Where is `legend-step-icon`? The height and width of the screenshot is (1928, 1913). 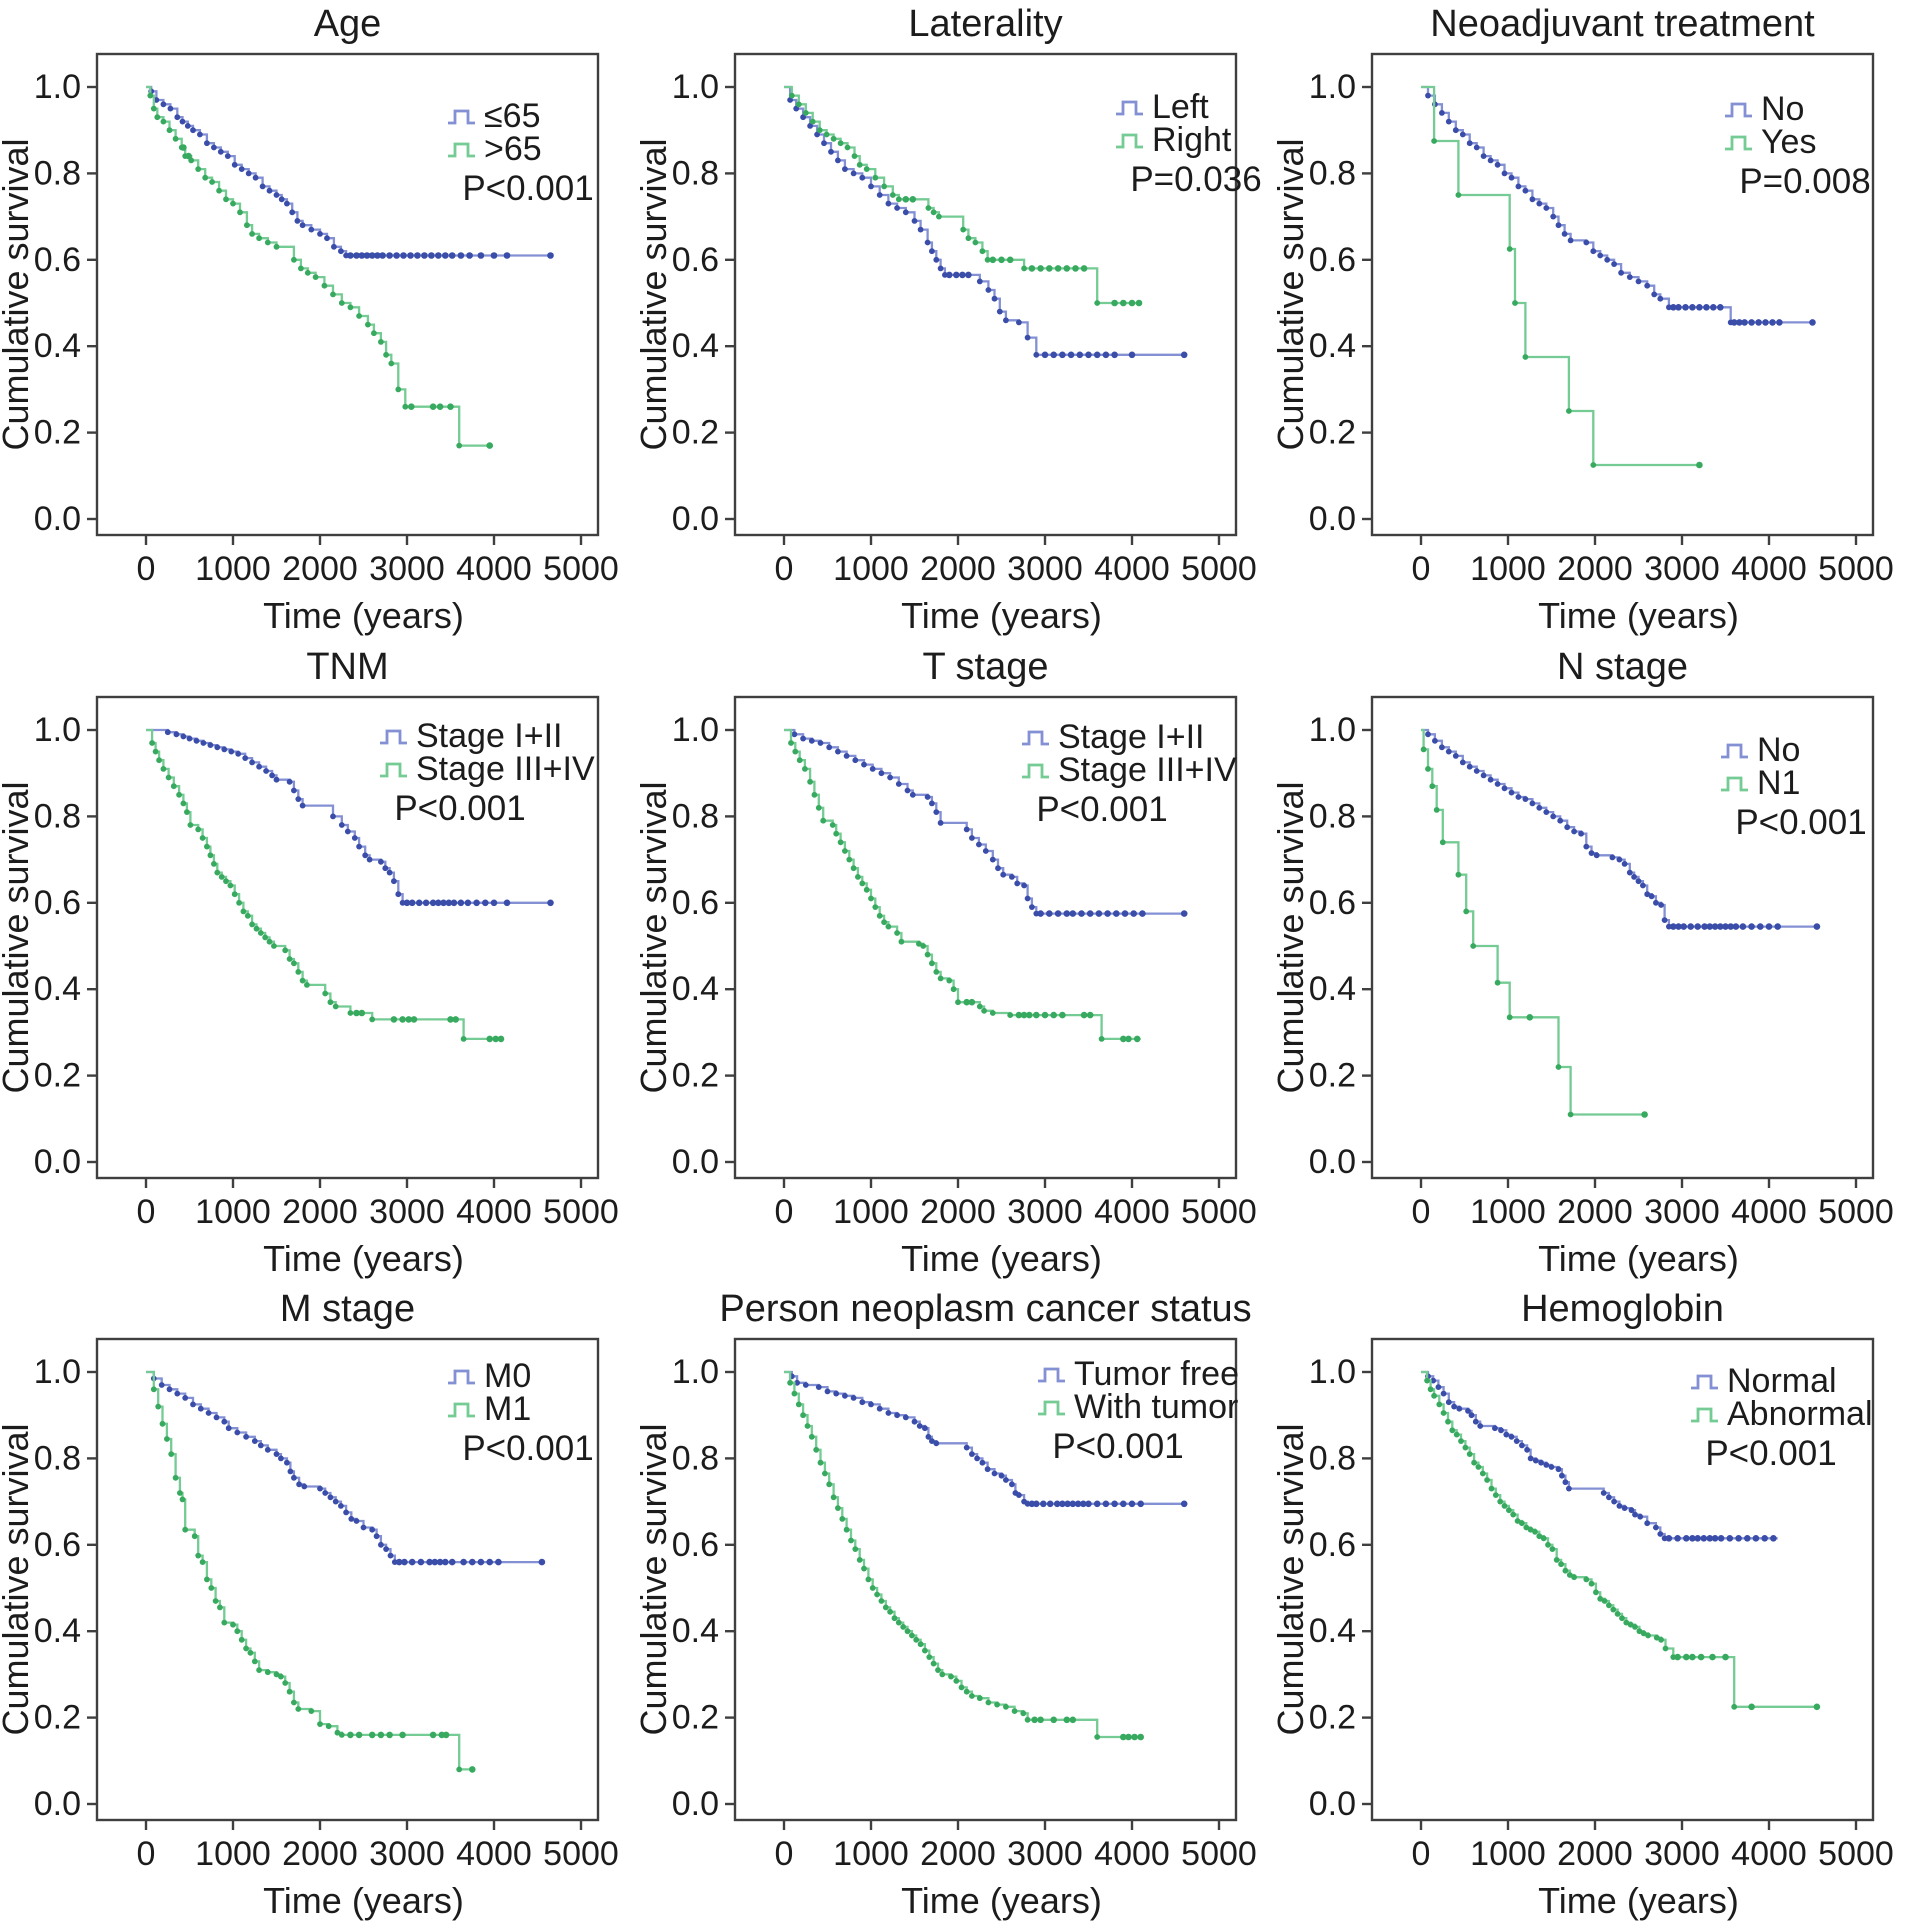 legend-step-icon is located at coordinates (461, 1410).